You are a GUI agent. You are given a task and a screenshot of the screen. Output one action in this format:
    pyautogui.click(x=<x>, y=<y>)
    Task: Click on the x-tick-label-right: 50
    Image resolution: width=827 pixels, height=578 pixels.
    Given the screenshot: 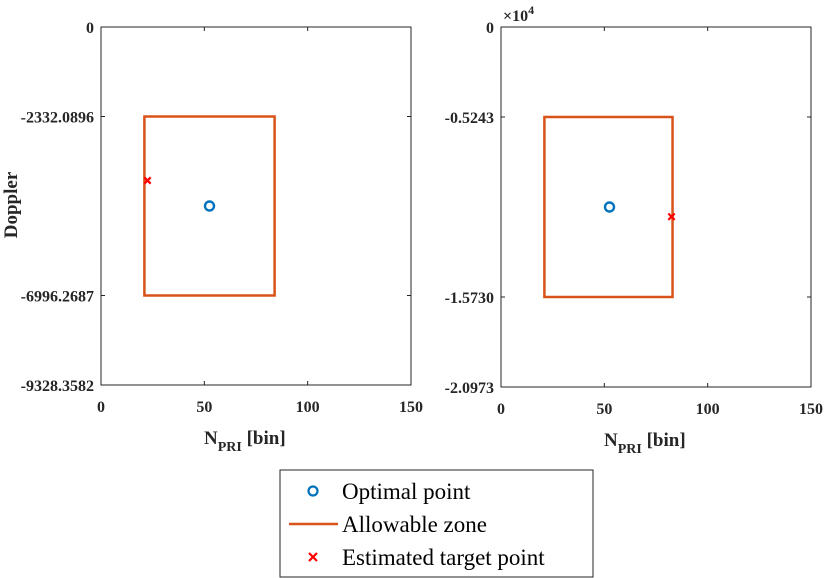 What is the action you would take?
    pyautogui.click(x=604, y=409)
    